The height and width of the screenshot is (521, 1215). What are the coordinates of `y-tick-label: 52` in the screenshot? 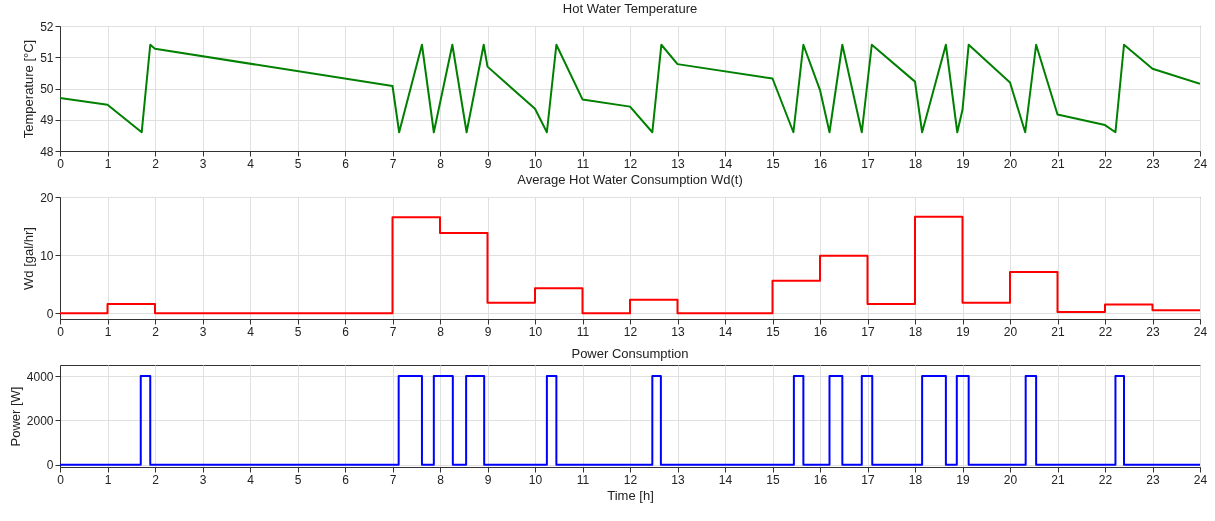 It's located at (47, 26).